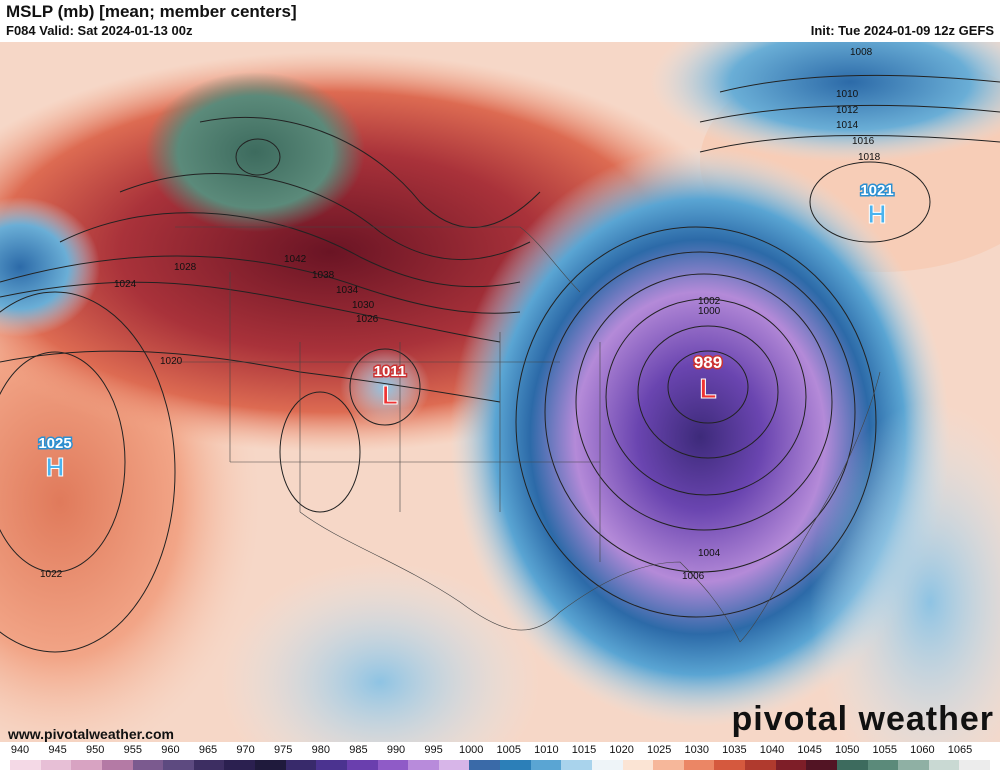 The image size is (1000, 772). What do you see at coordinates (125, 284) in the screenshot?
I see `isobar-label: 1024` at bounding box center [125, 284].